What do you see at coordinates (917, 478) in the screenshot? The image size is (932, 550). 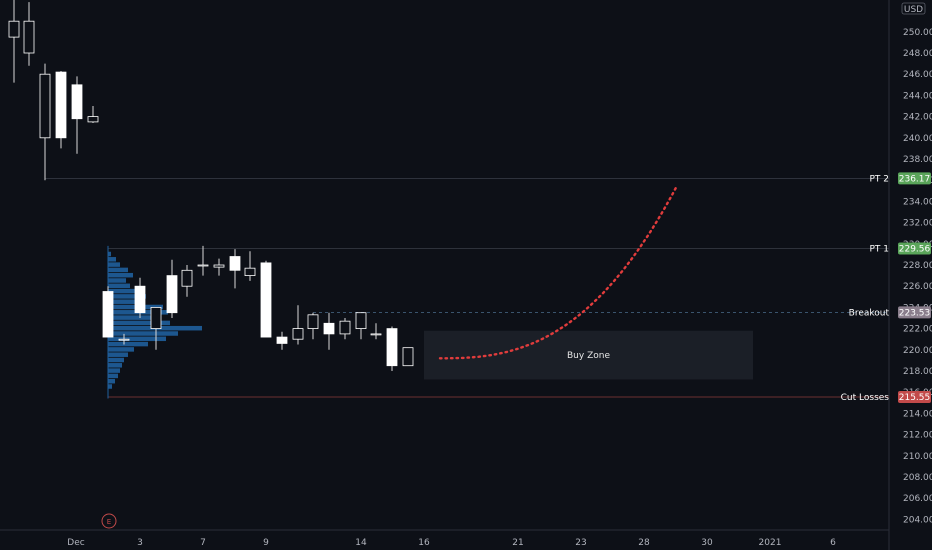 I see `y-tick-label: 208.00` at bounding box center [917, 478].